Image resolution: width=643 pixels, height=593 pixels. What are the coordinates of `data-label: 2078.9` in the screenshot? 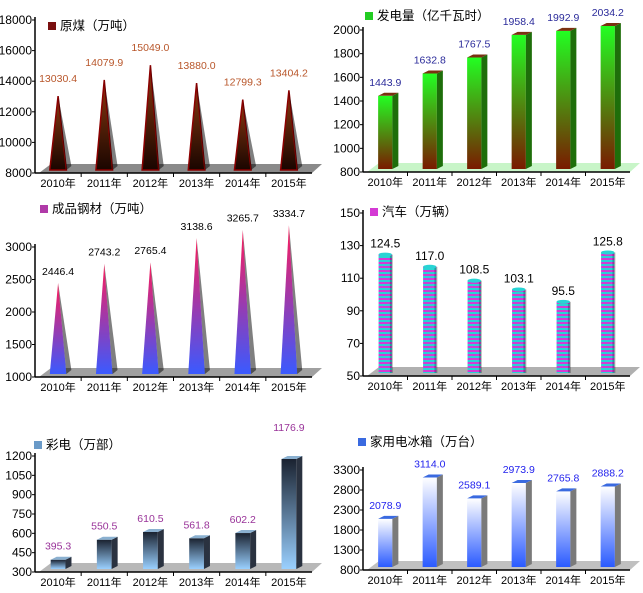 It's located at (385, 506).